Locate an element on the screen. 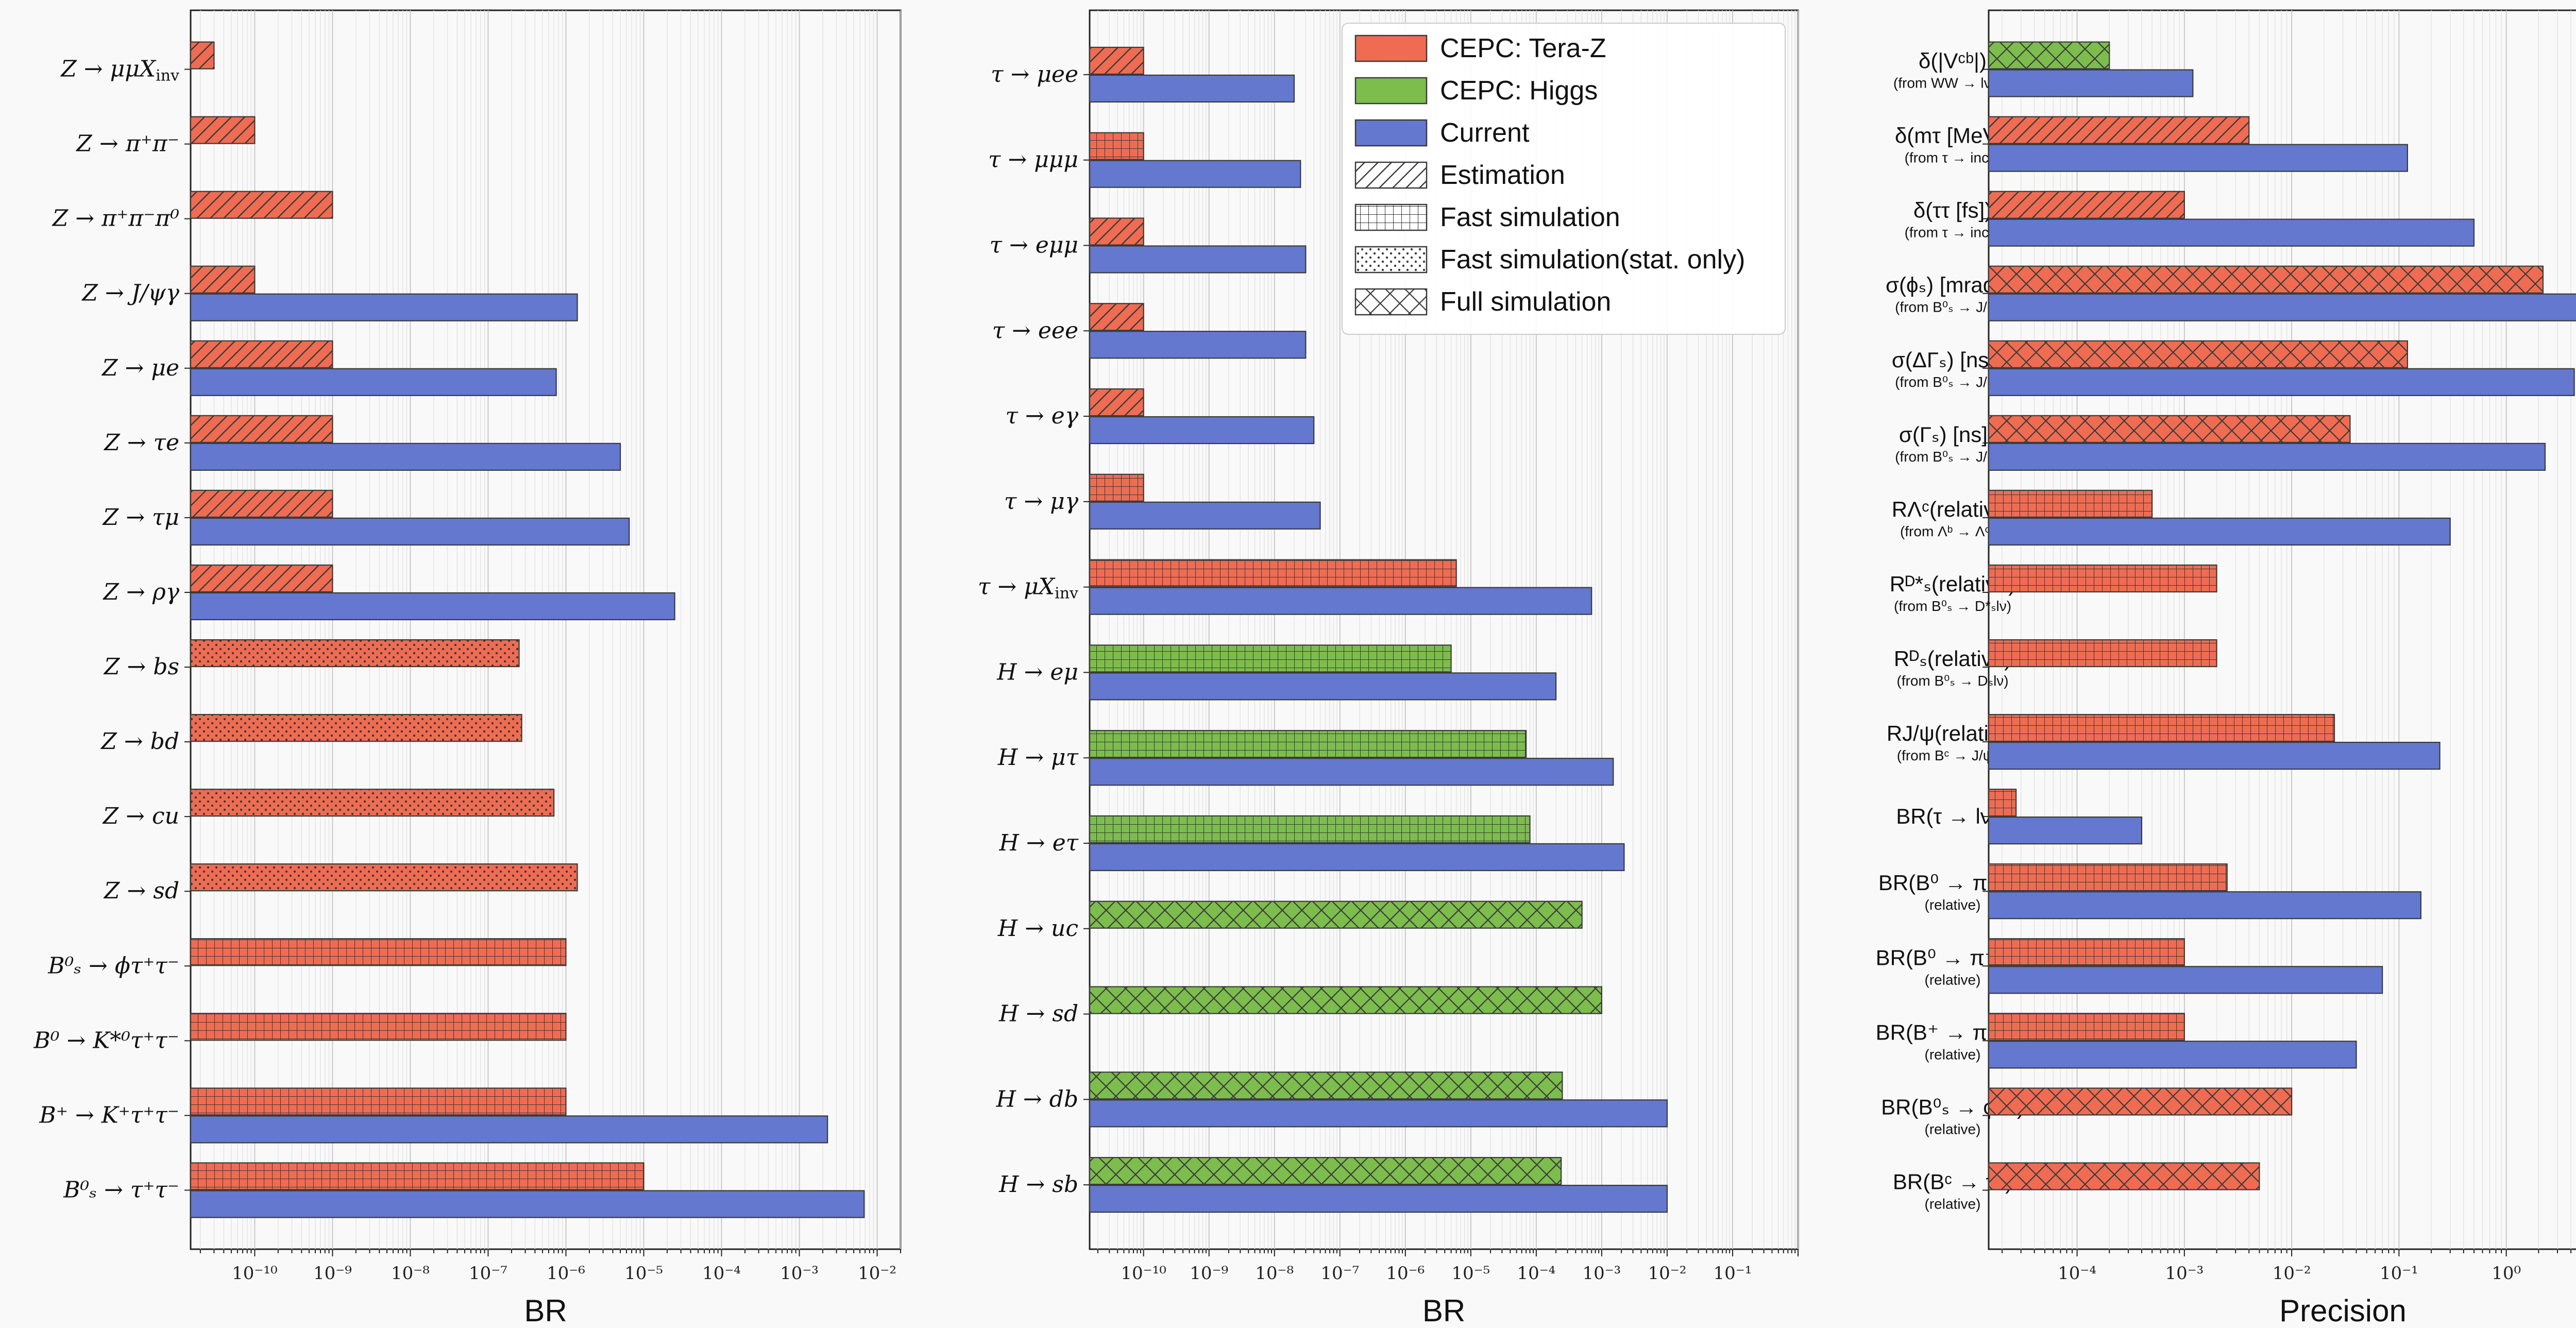 The width and height of the screenshot is (2576, 1328). category-note: (from τ → incl.) is located at coordinates (1953, 233).